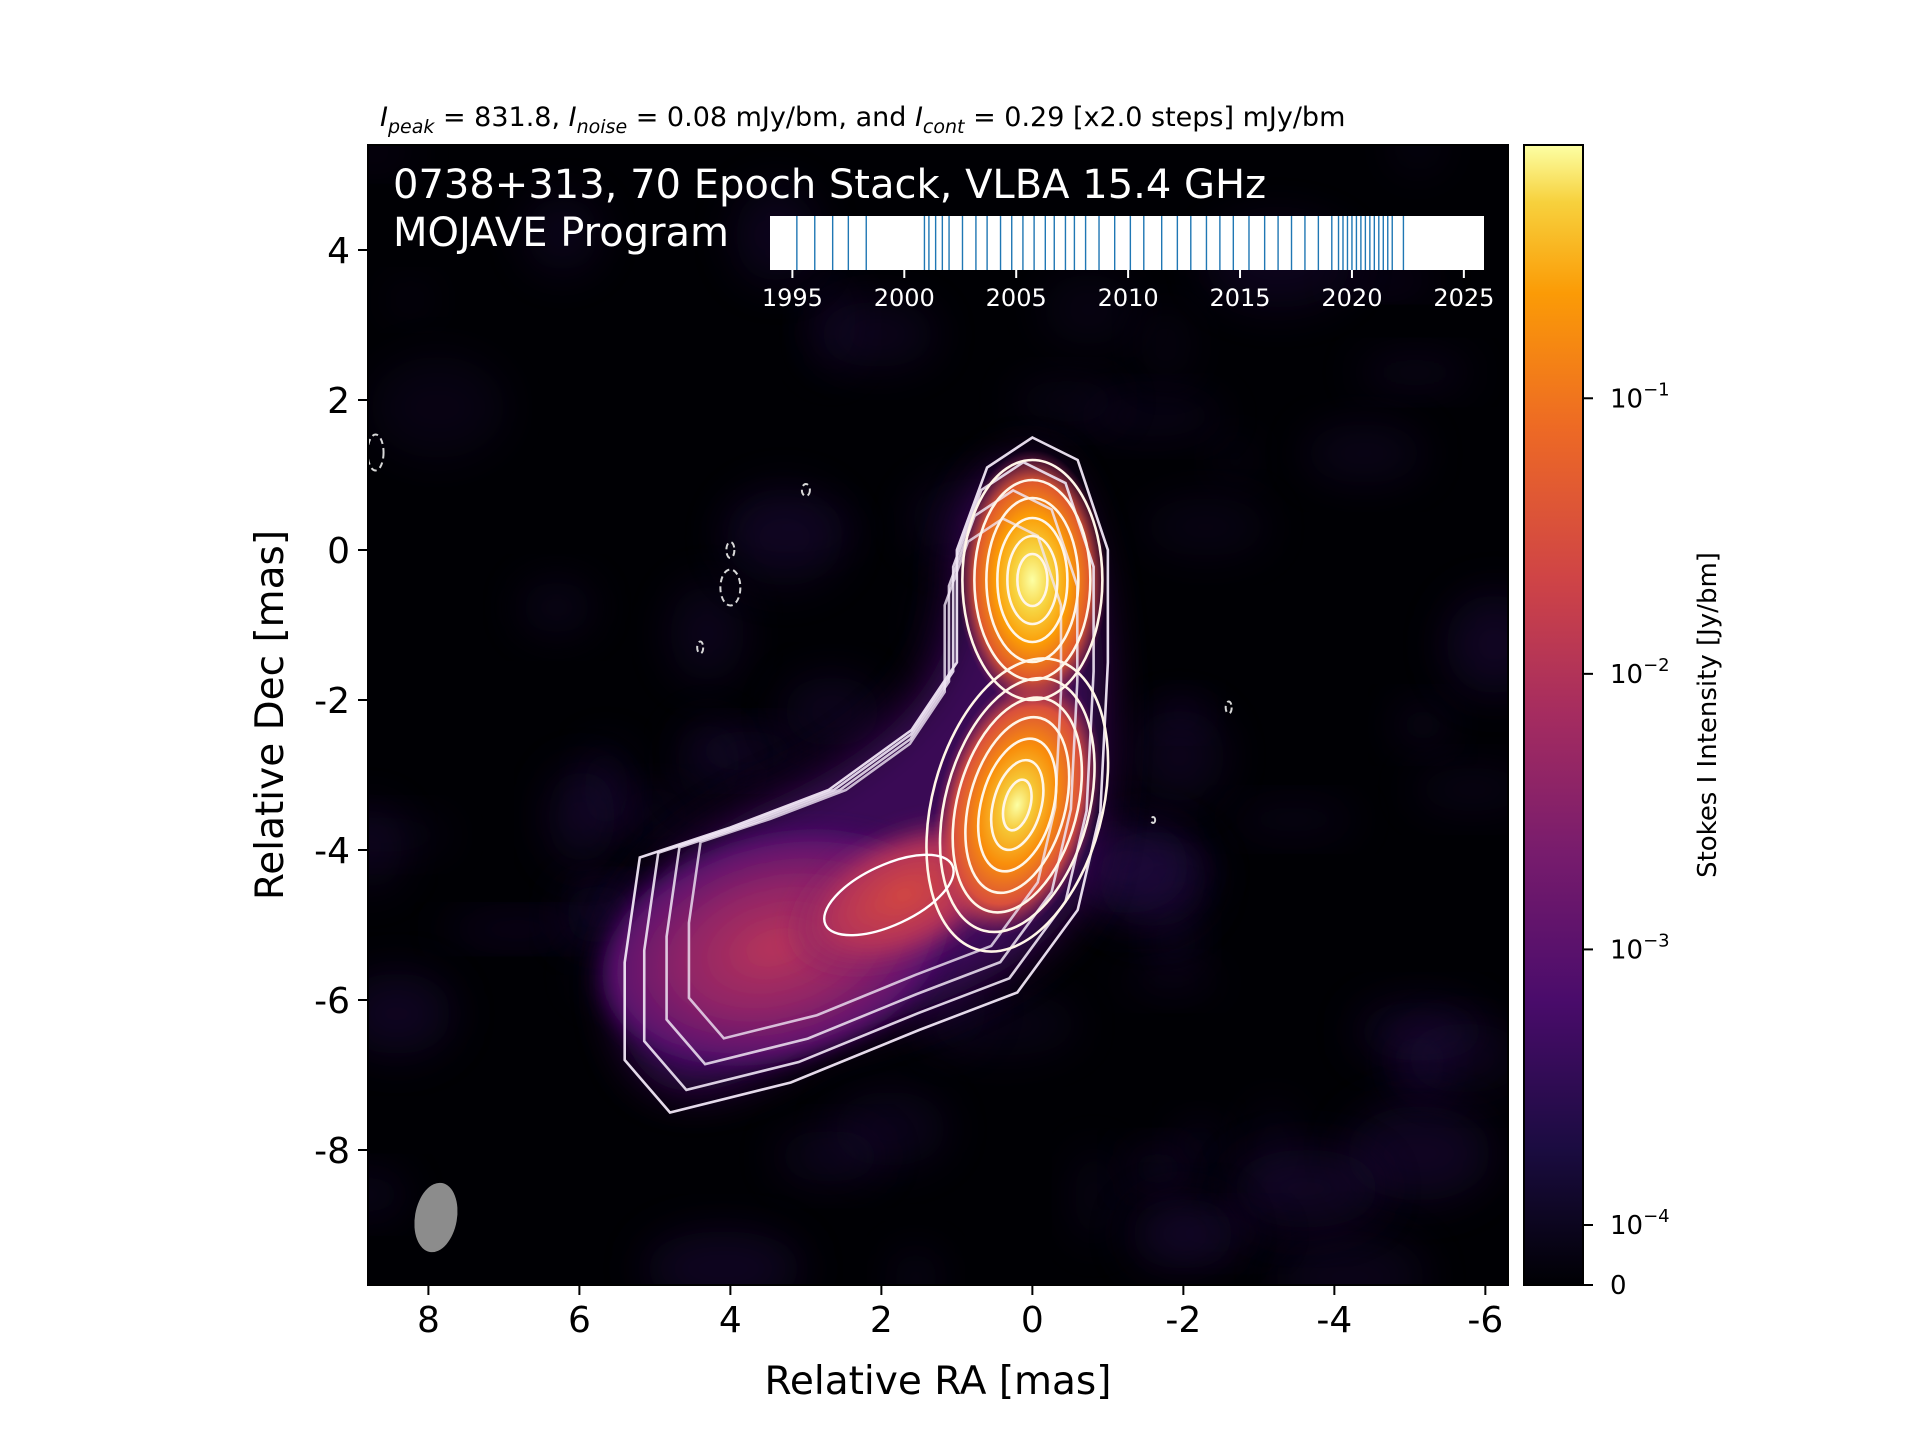 The width and height of the screenshot is (1920, 1440). Describe the element at coordinates (411, 127) in the screenshot. I see `title-peak-subscript: peak` at that location.